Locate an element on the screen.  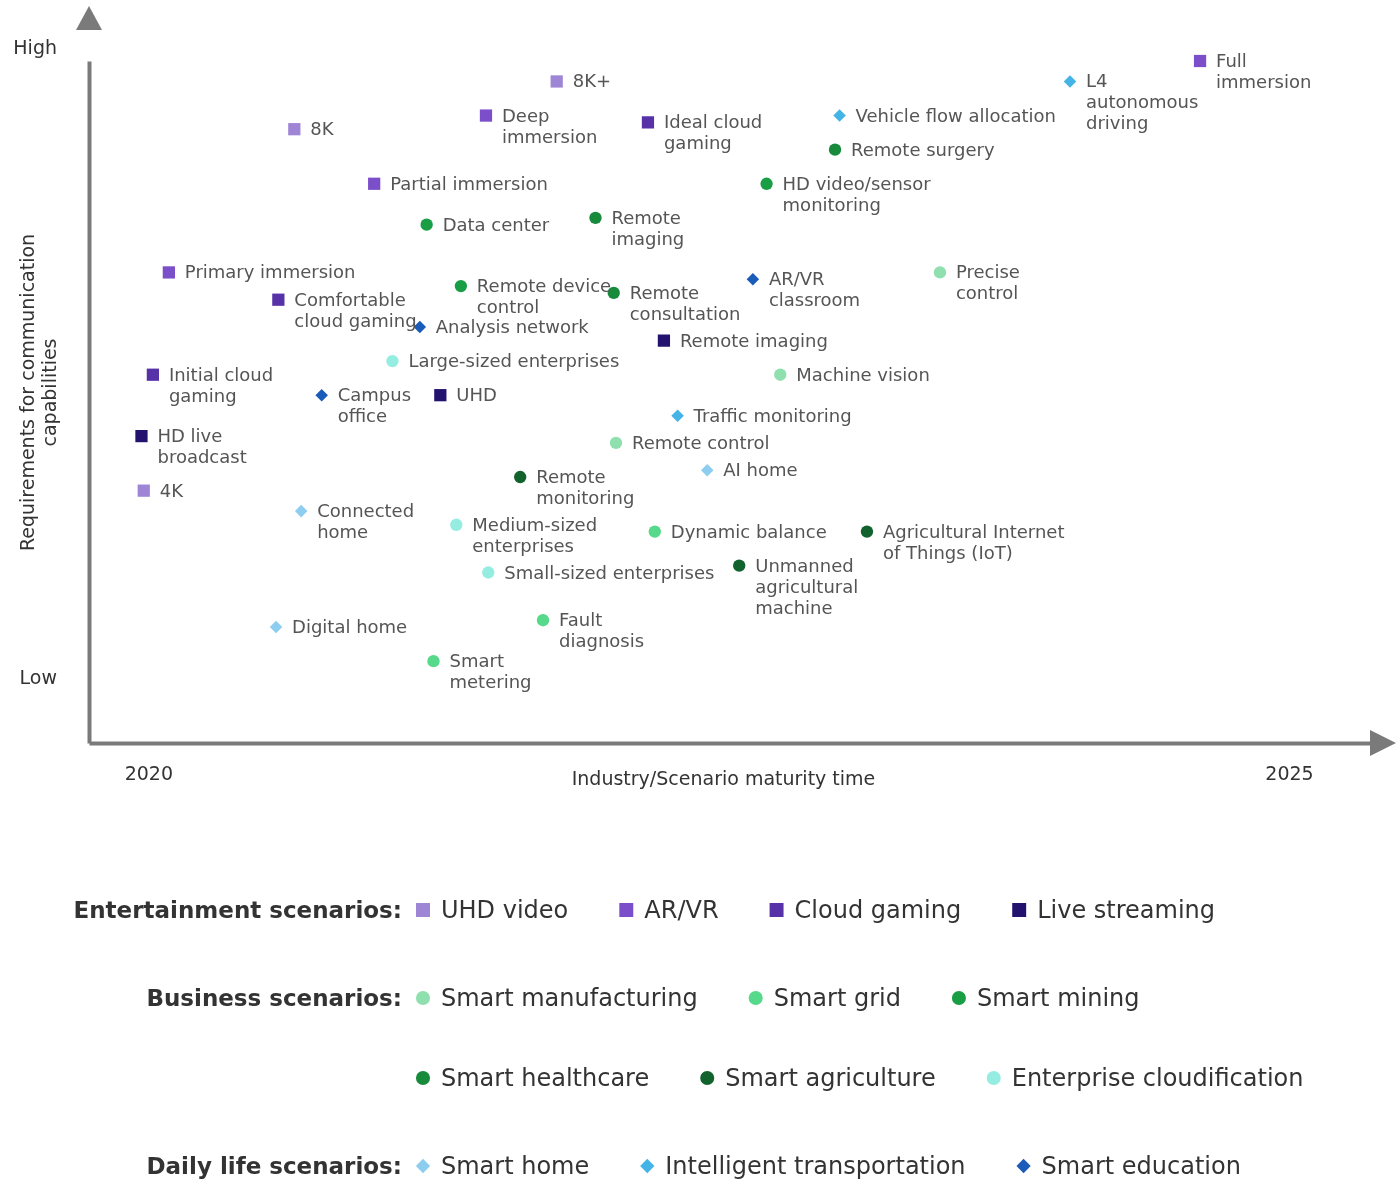
annotation: Deep immersion is located at coordinates (549, 125).